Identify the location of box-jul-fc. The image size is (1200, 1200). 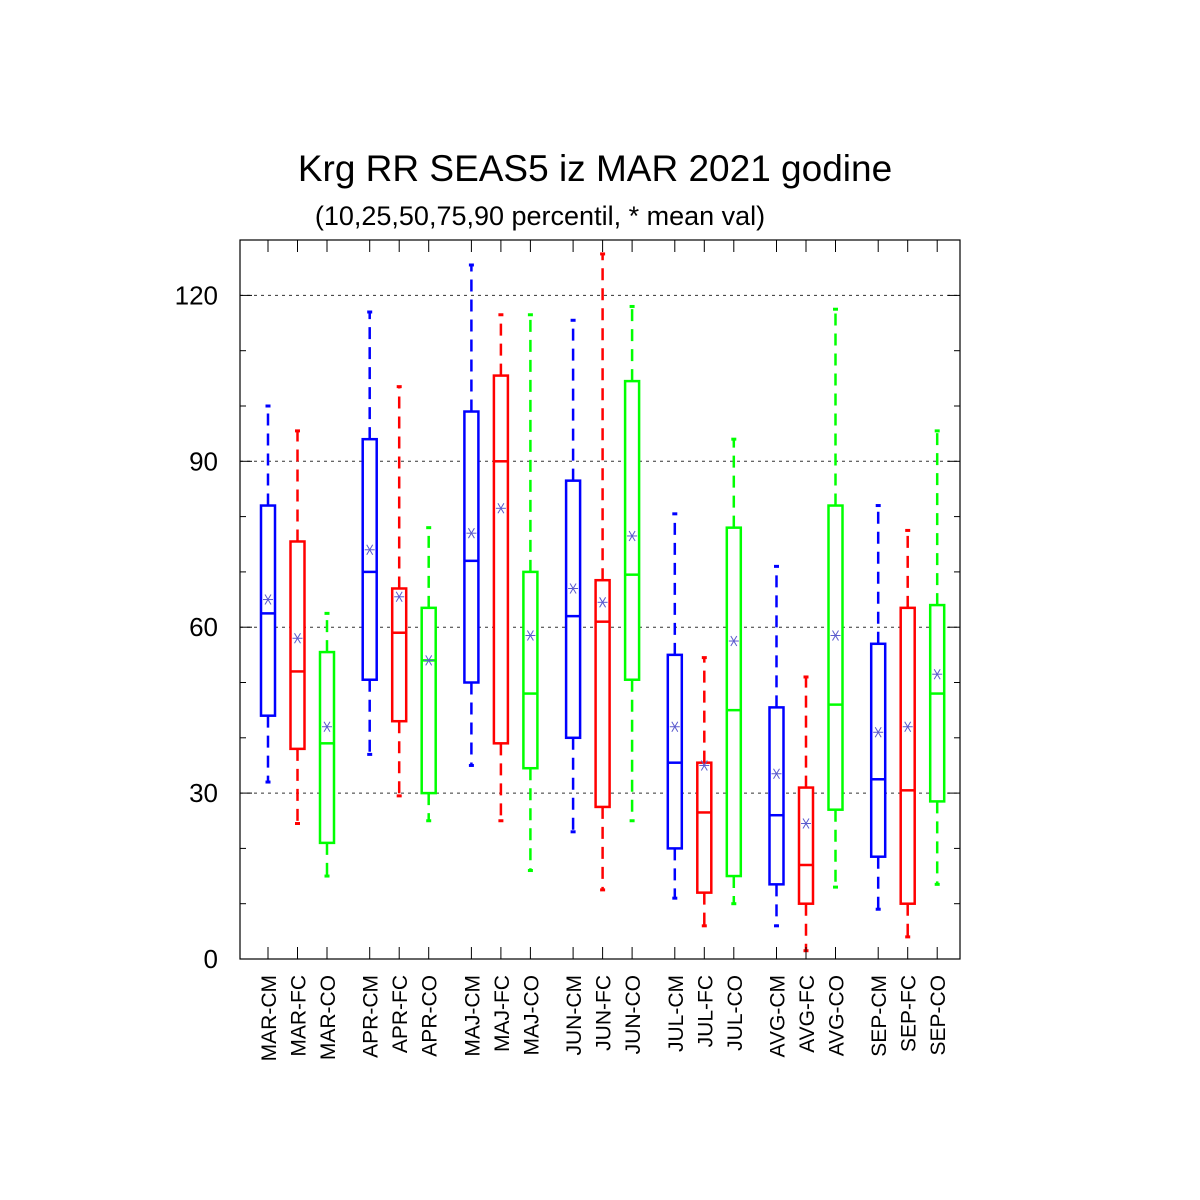
(704, 792).